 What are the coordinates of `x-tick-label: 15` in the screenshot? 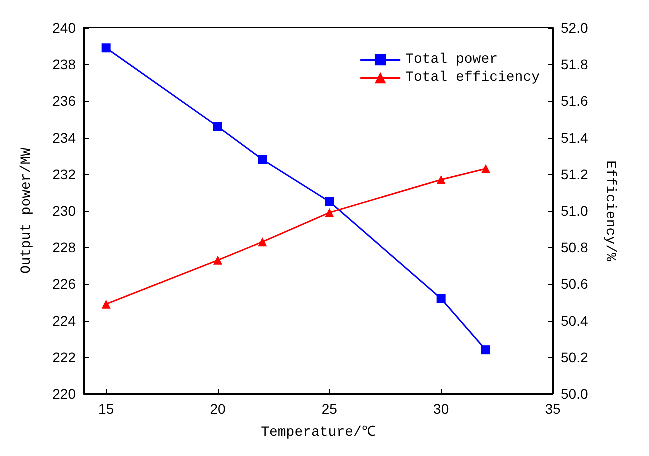 It's located at (106, 409).